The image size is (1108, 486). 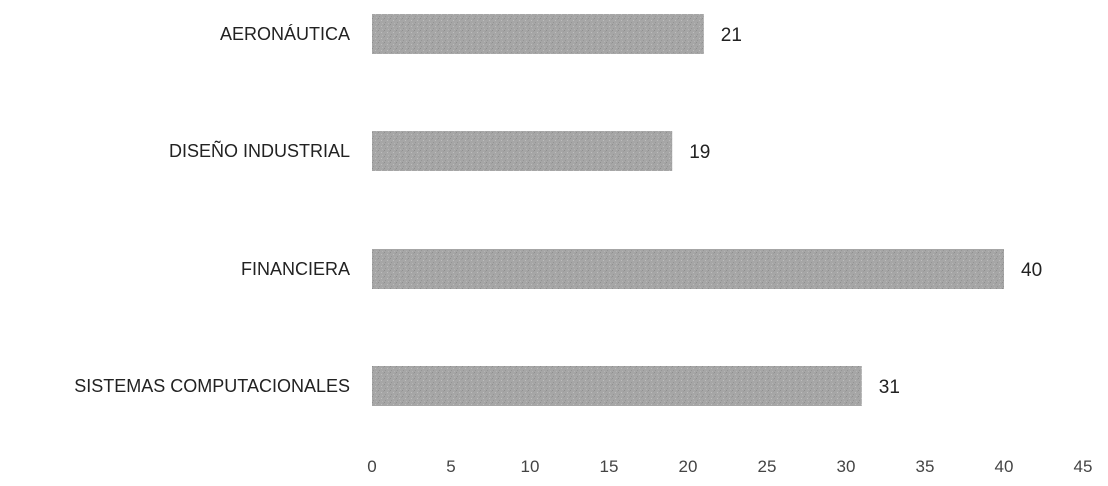 I want to click on x-axis: 0 5 10 15 20 25 30 35 40 45, so click(x=729, y=466).